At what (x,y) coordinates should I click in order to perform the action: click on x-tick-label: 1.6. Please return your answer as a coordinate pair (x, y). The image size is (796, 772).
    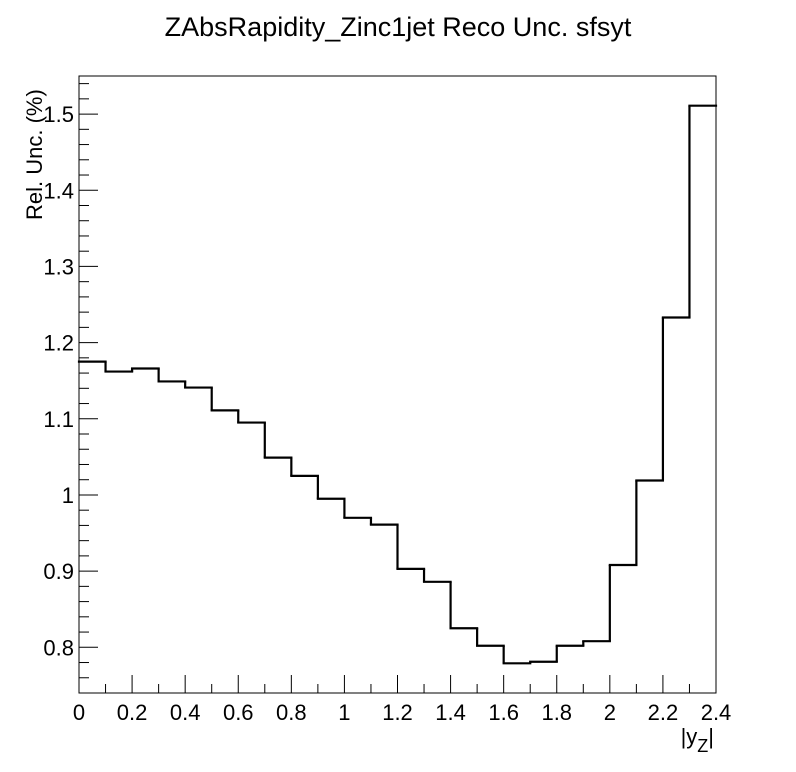
    Looking at the image, I should click on (503, 712).